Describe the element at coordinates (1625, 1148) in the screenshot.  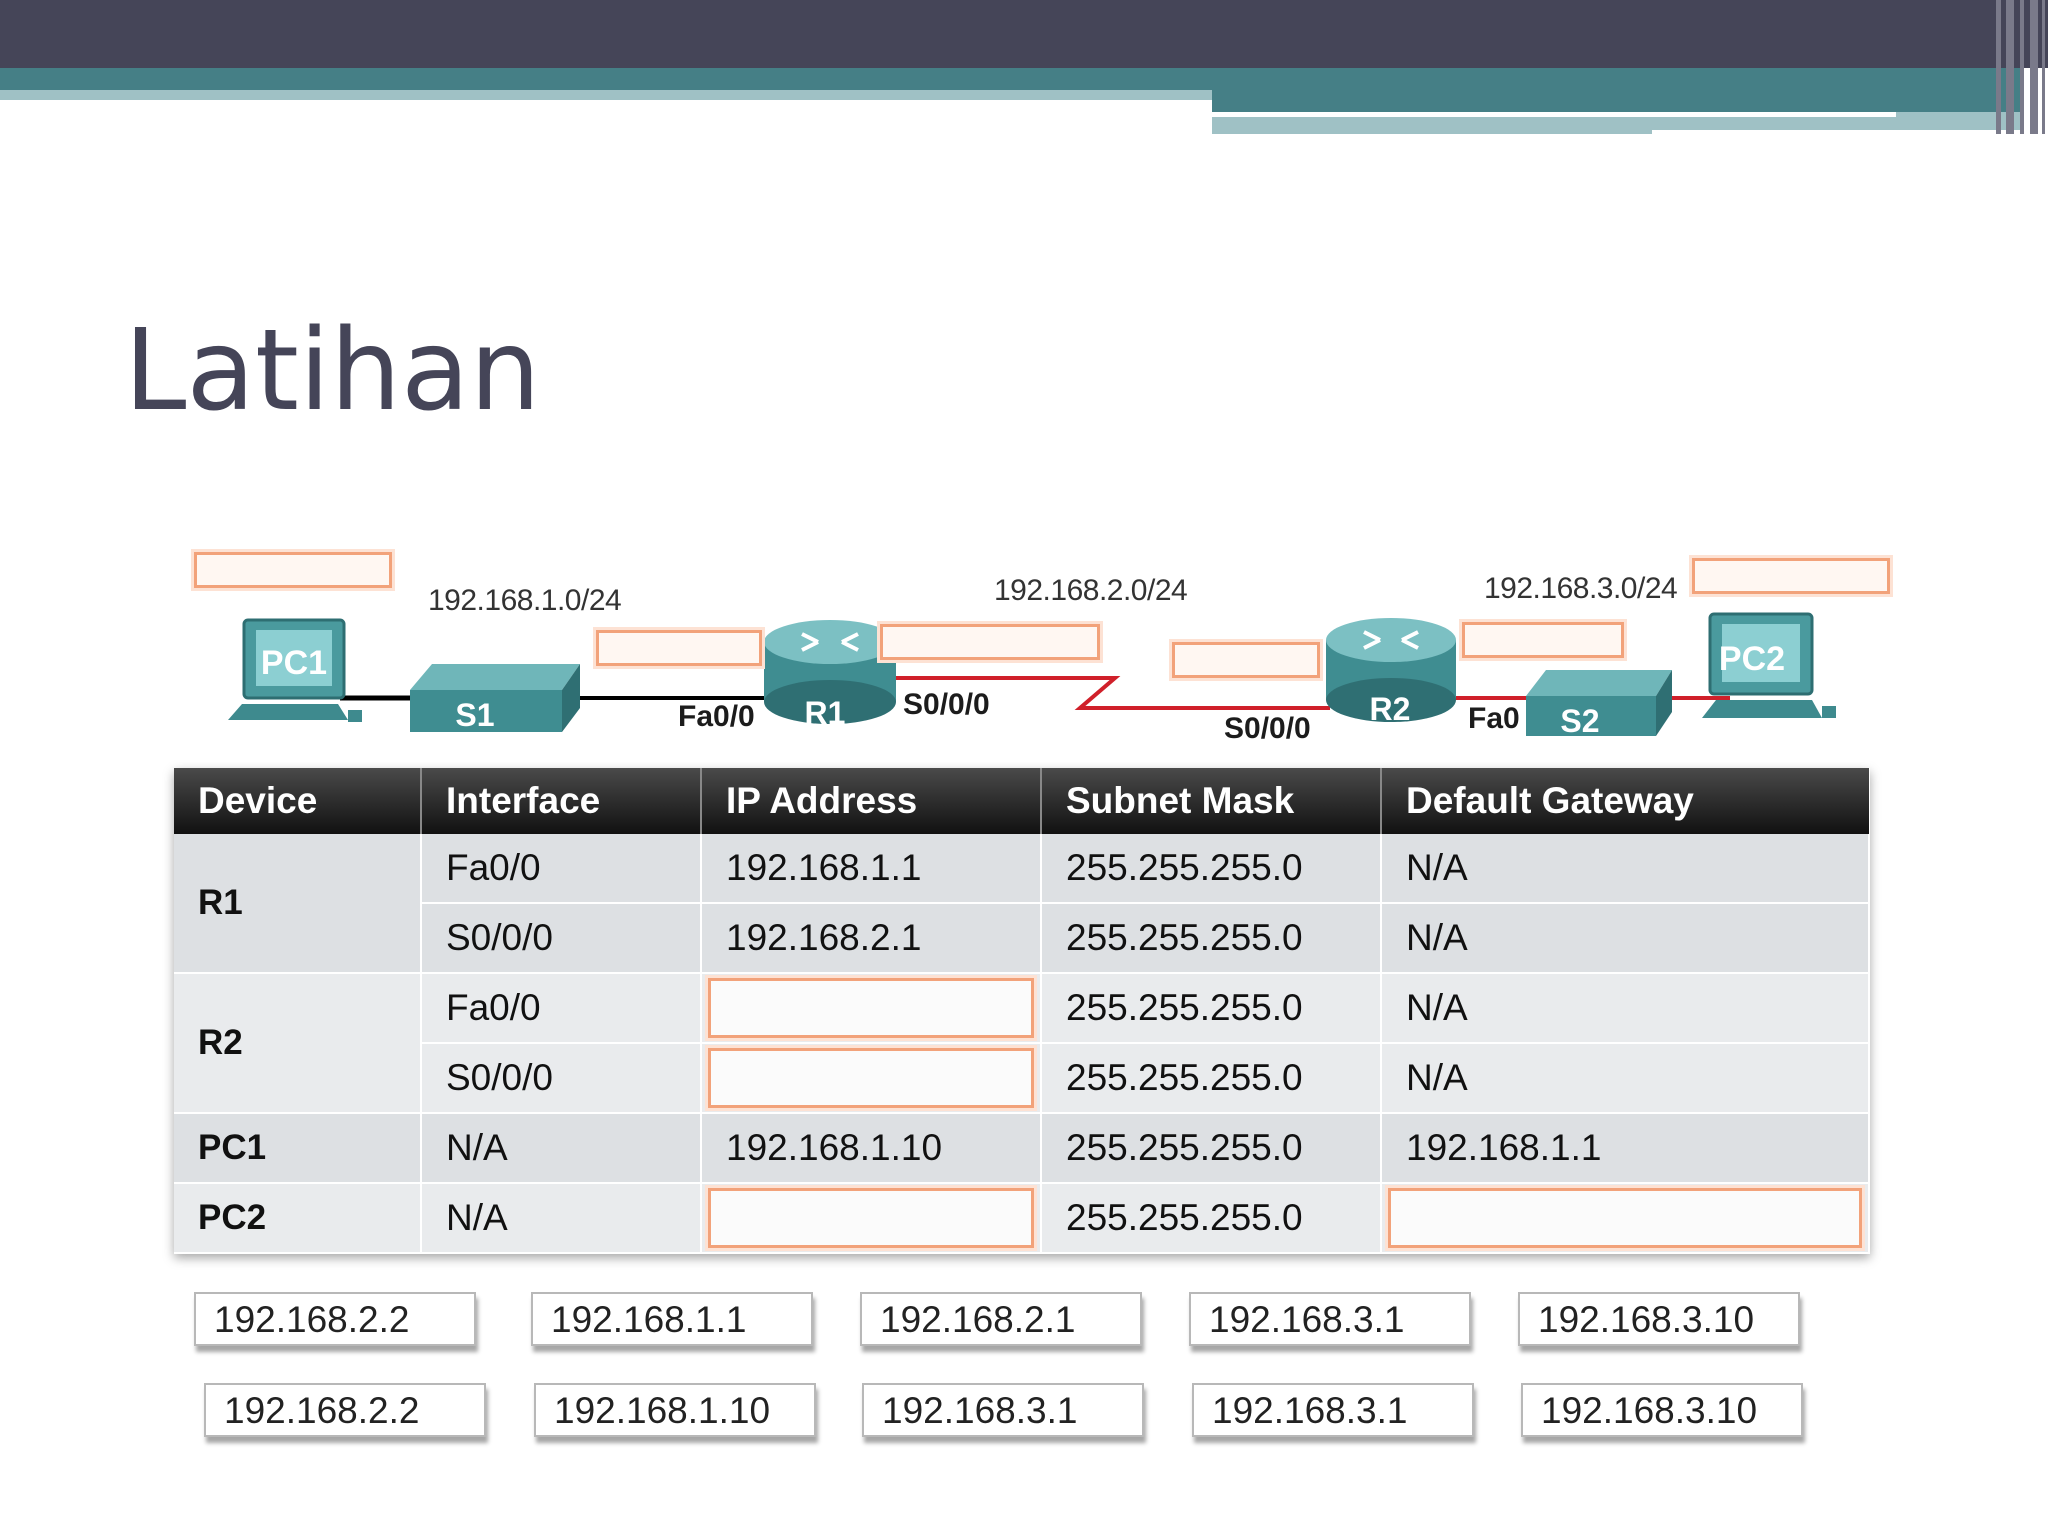
I see `gateway-cell: 192.168.1.1` at that location.